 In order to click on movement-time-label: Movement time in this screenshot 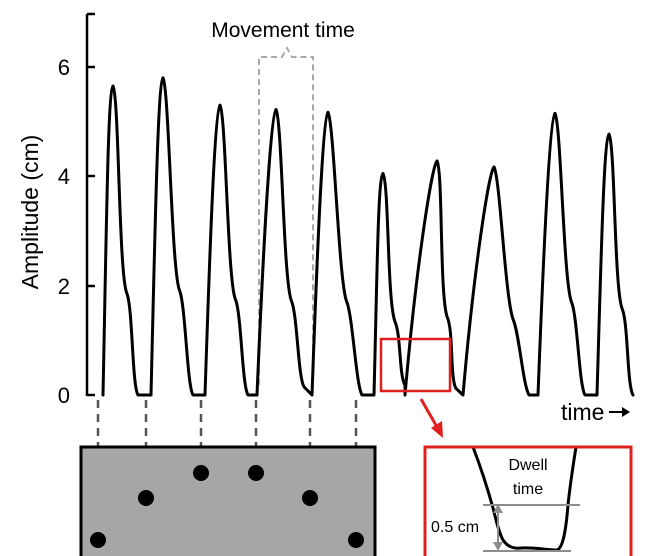, I will do `click(283, 30)`.